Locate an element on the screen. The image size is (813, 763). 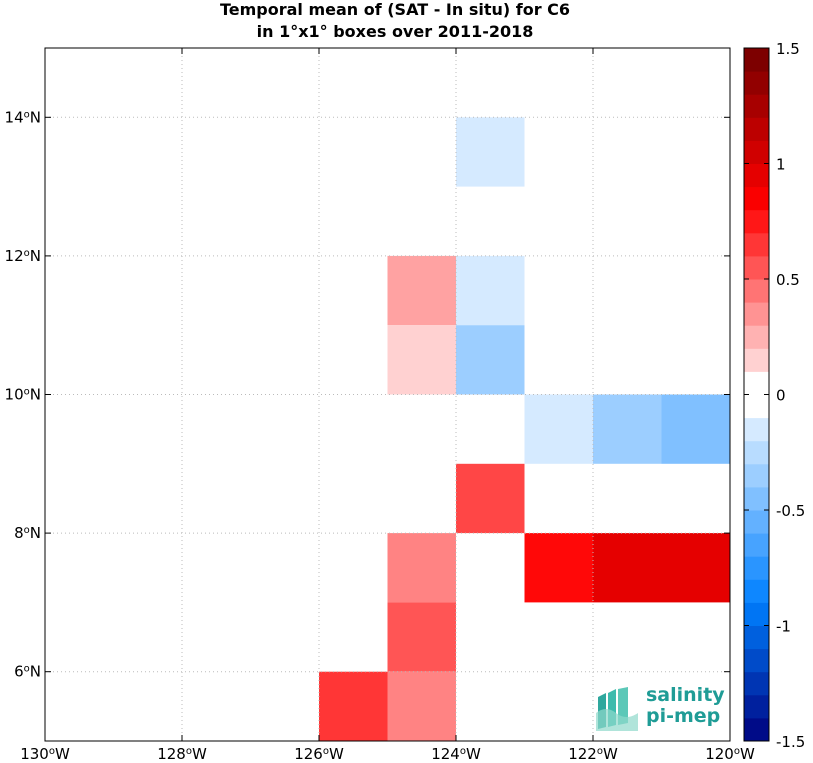
logo-waves-icon is located at coordinates (617, 709).